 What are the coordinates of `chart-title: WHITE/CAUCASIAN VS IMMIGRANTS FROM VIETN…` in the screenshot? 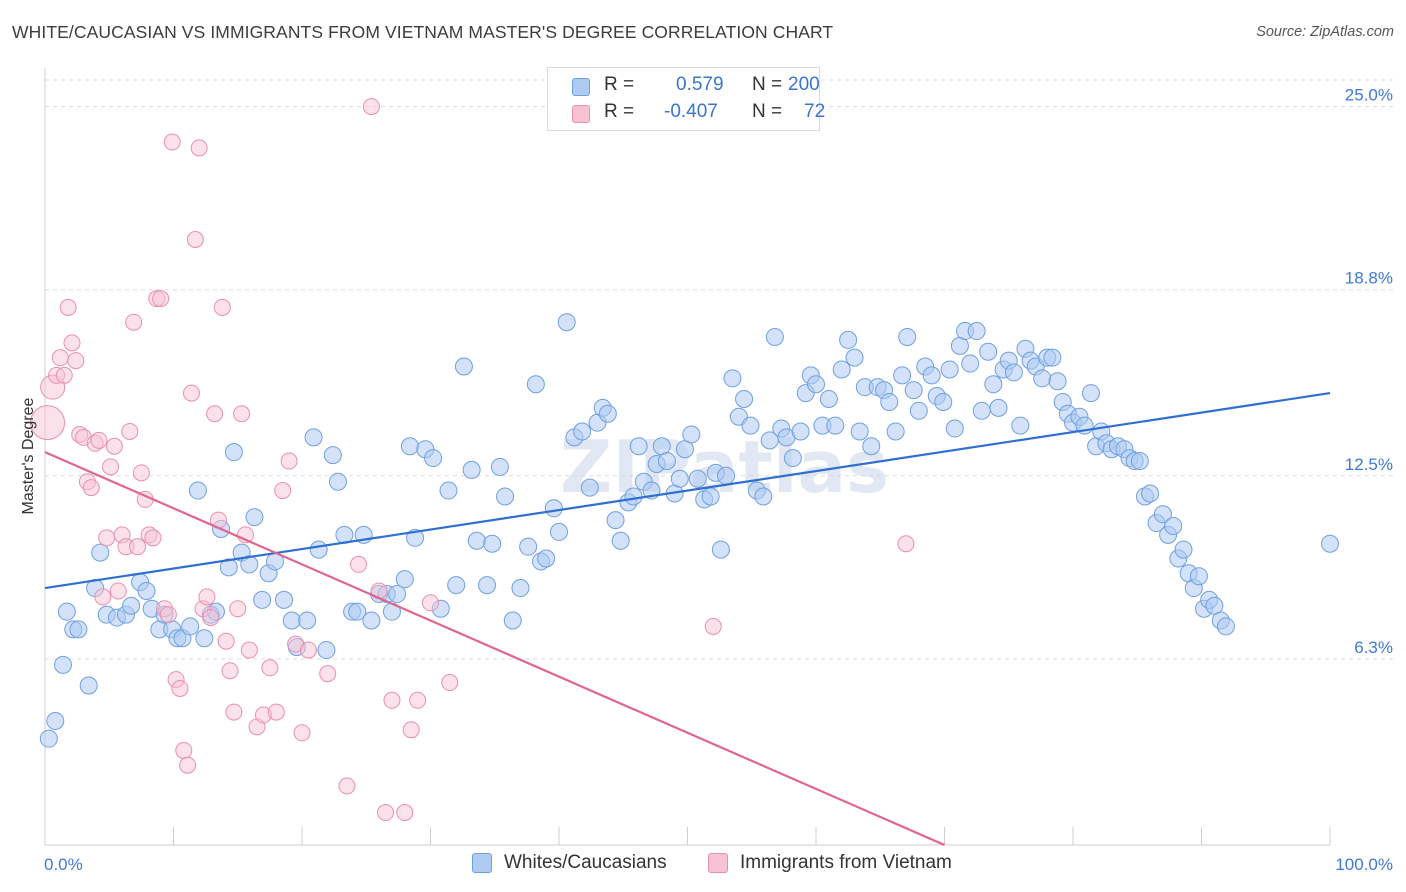 It's located at (423, 32).